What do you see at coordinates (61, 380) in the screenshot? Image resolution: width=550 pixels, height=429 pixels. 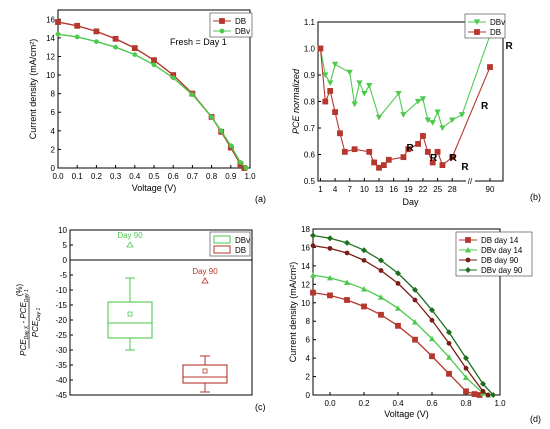 I see `y-tick-label-c: -40` at bounding box center [61, 380].